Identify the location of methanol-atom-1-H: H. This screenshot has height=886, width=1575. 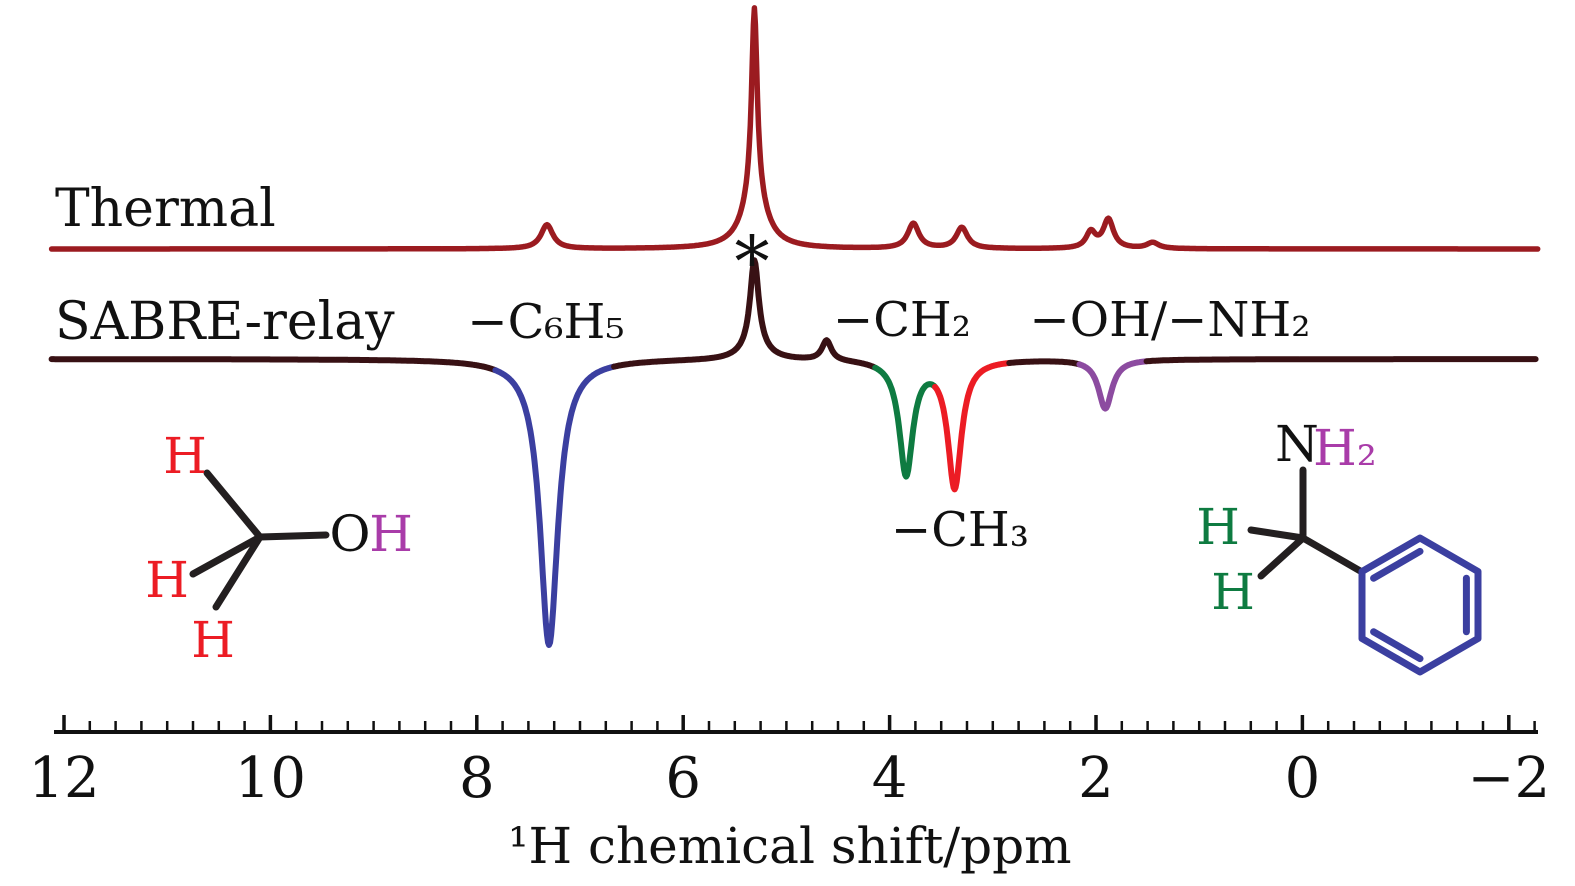
(167, 580).